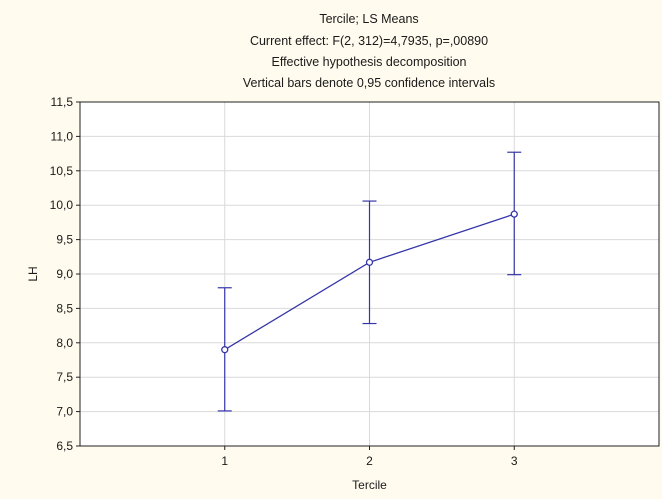  I want to click on y-tick-label: 10,5, so click(62, 171).